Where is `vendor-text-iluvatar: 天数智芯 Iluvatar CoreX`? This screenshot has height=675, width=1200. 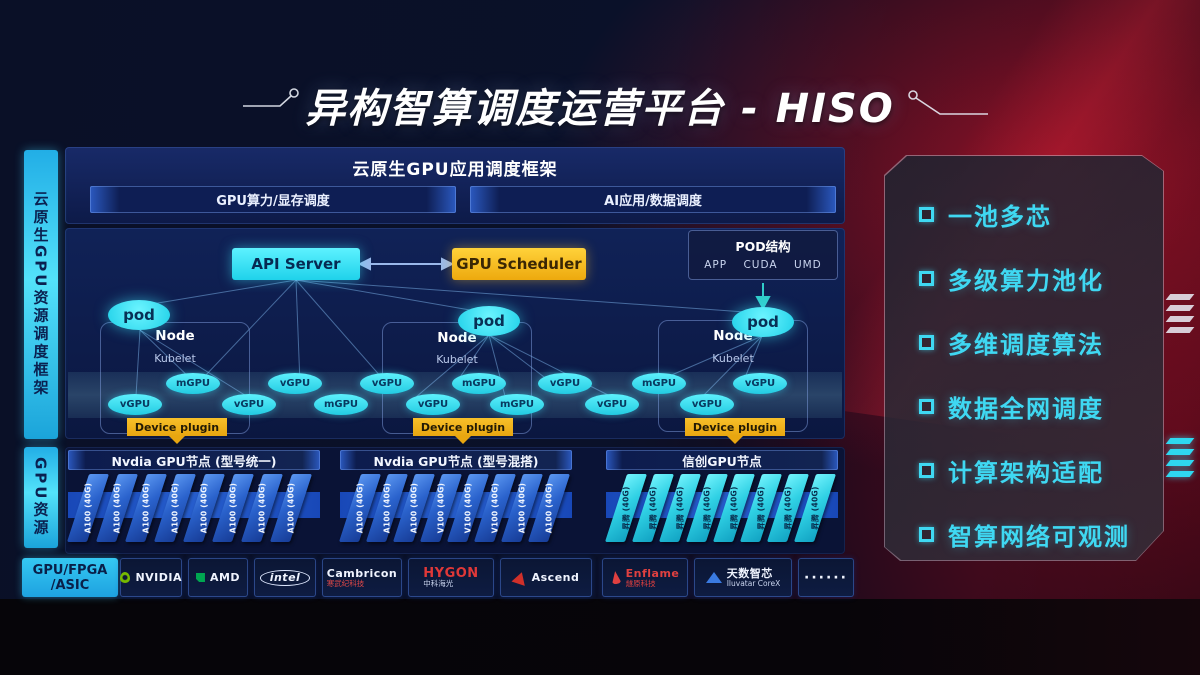 vendor-text-iluvatar: 天数智芯 Iluvatar CoreX is located at coordinates (753, 577).